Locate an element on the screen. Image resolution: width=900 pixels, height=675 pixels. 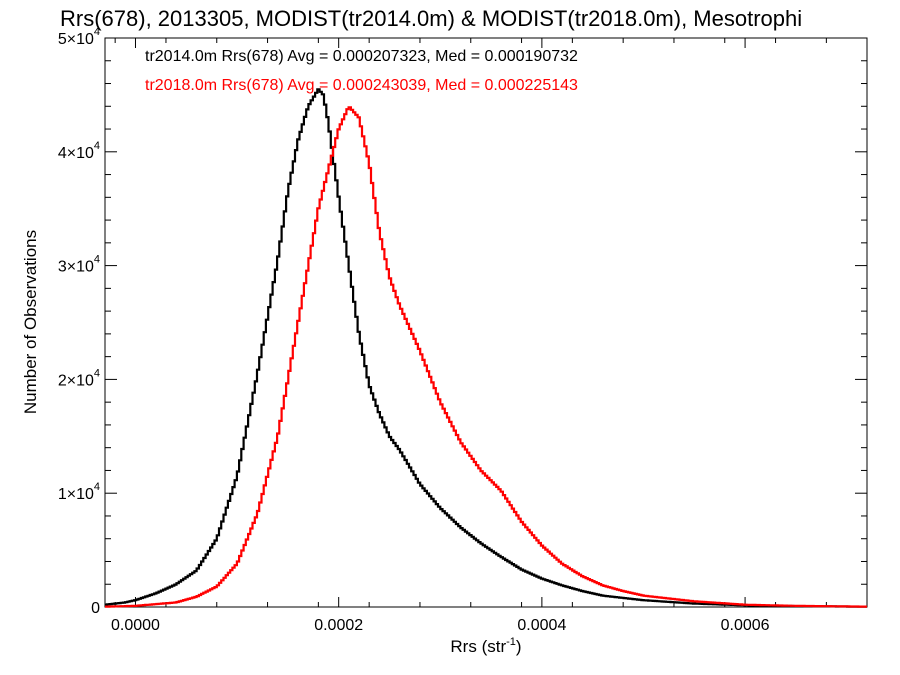
x-tick-label: 0.0006 is located at coordinates (745, 625).